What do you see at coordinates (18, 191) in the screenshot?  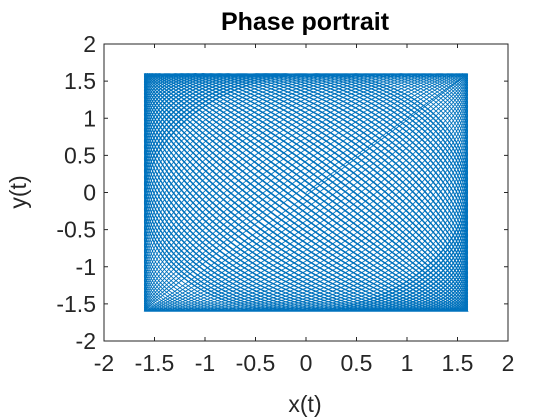 I see `y-axis-label: y(t)` at bounding box center [18, 191].